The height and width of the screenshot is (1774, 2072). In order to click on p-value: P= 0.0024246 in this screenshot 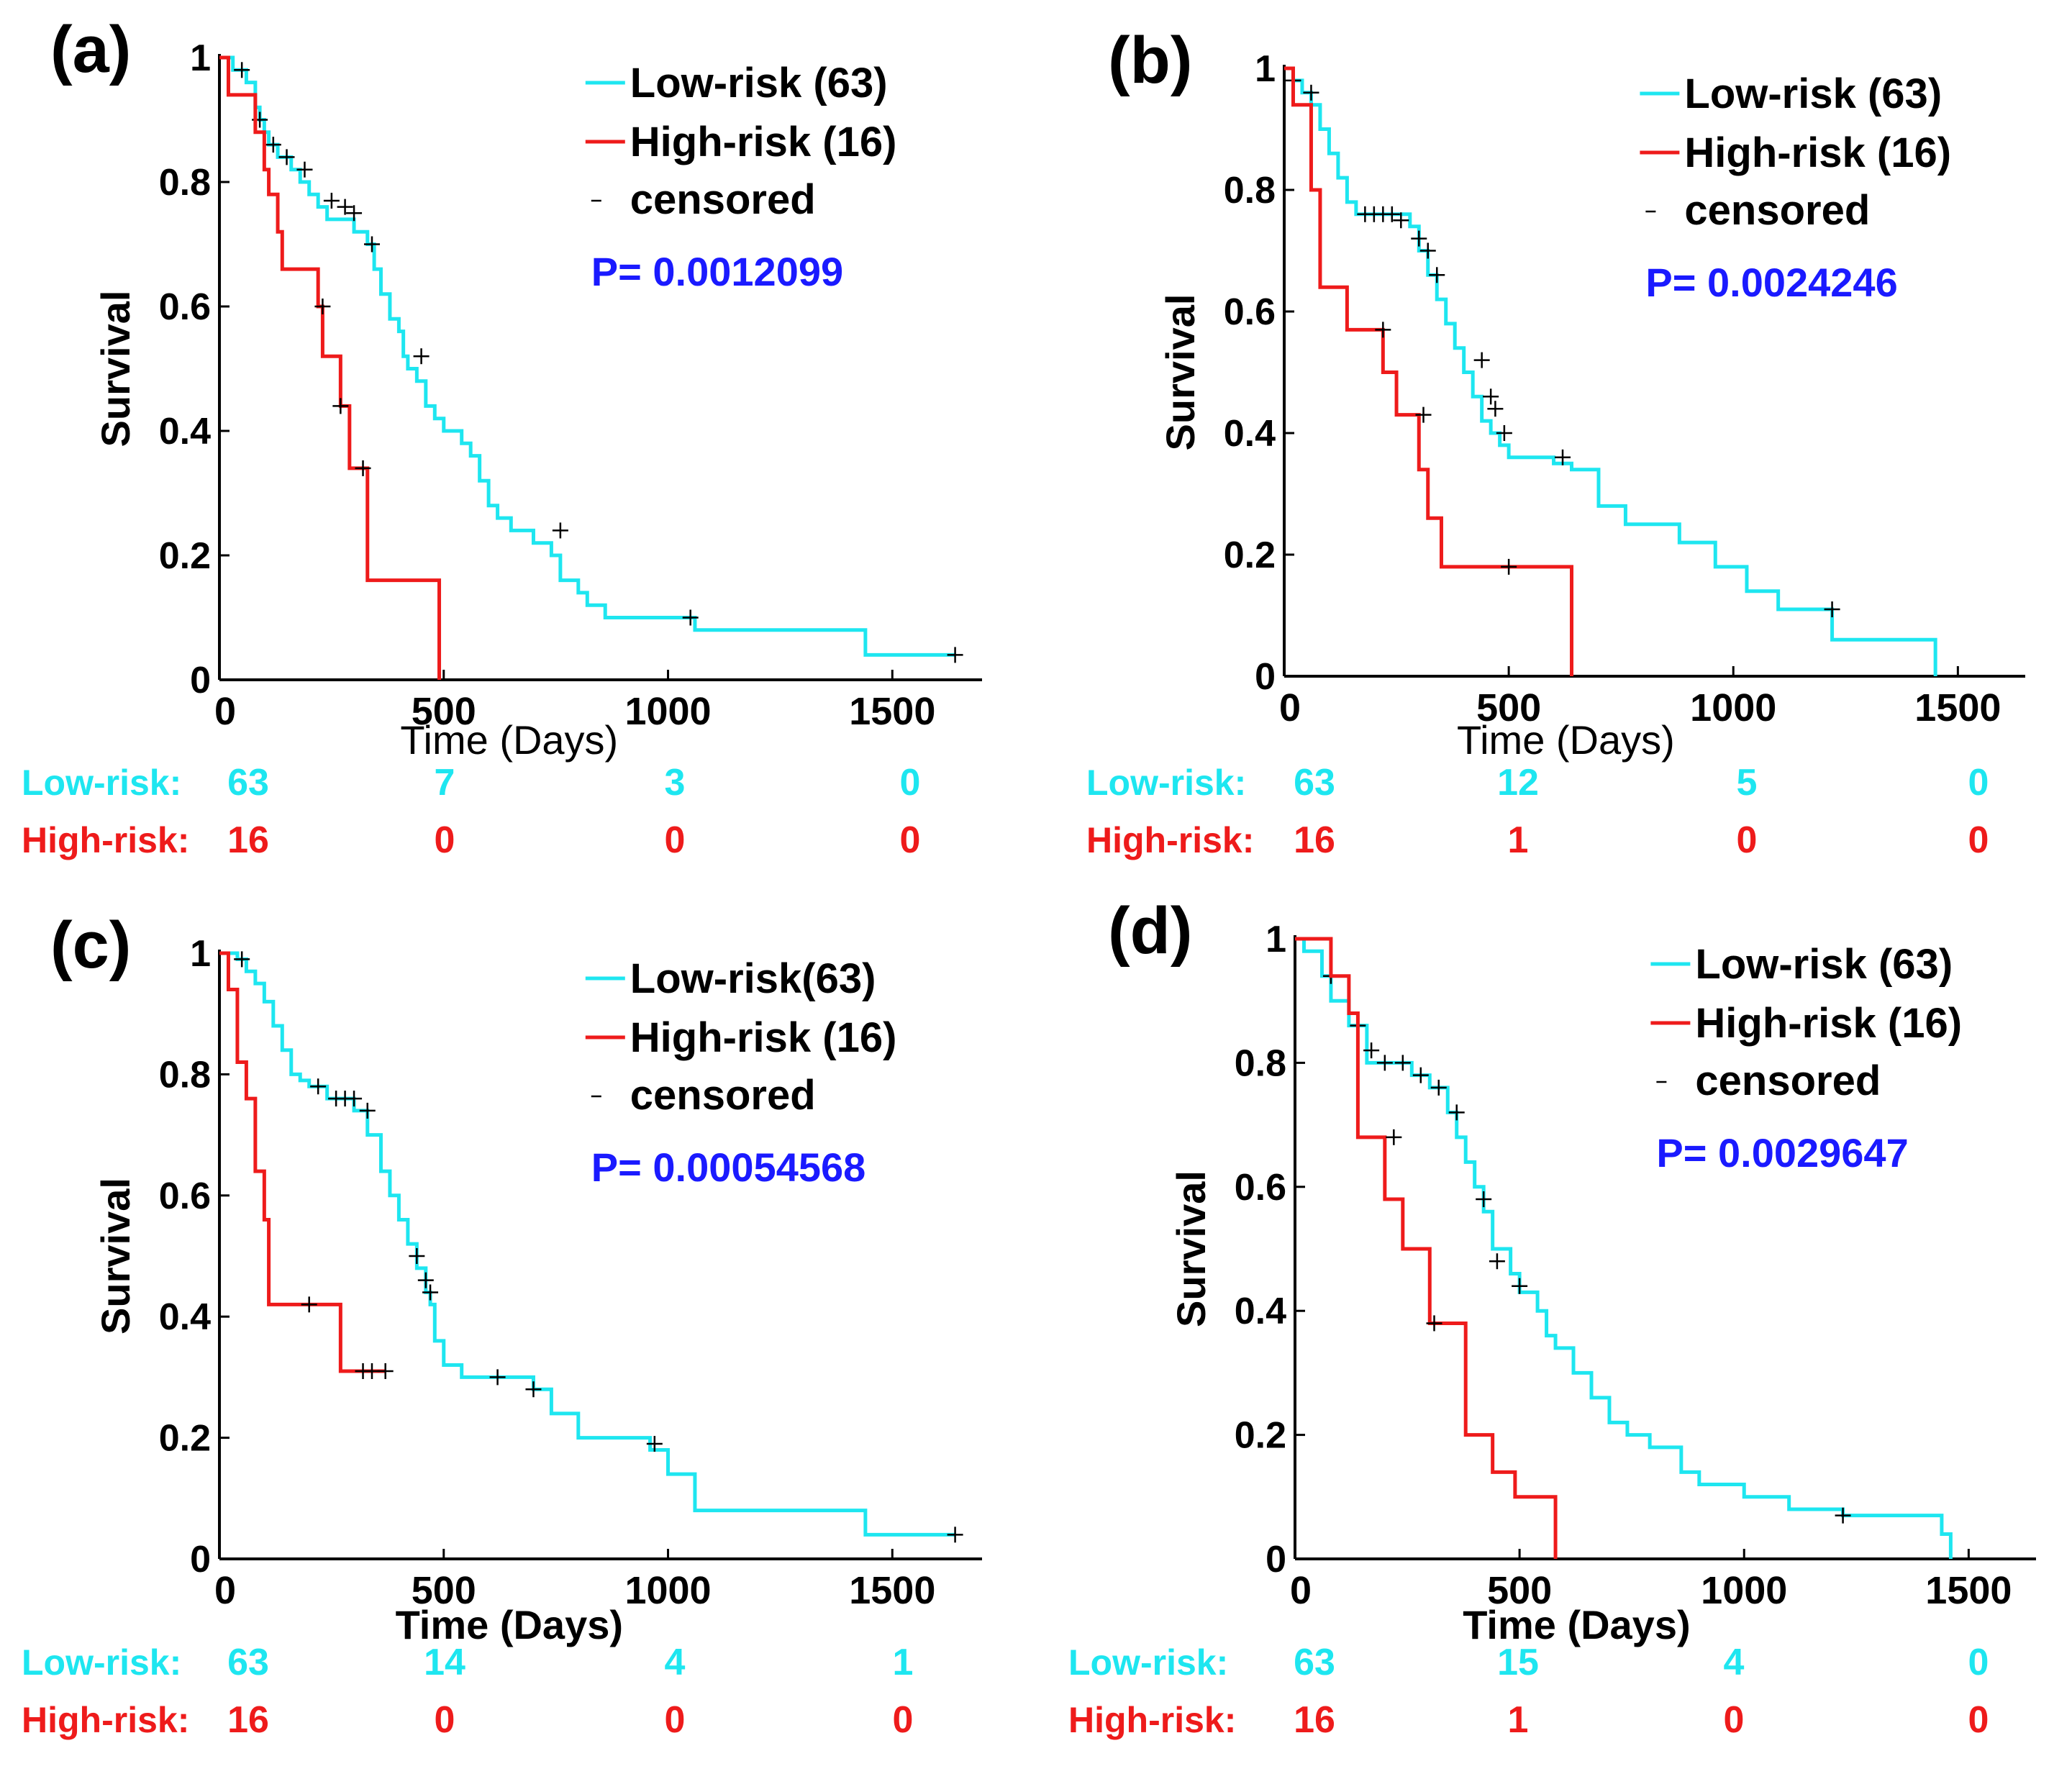, I will do `click(1771, 282)`.